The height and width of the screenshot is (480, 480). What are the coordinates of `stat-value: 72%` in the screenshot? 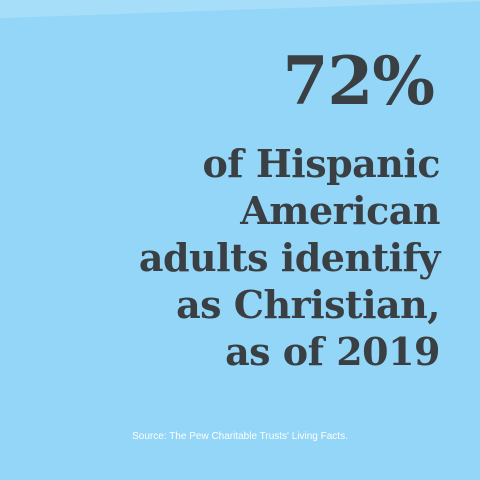 It's located at (358, 81).